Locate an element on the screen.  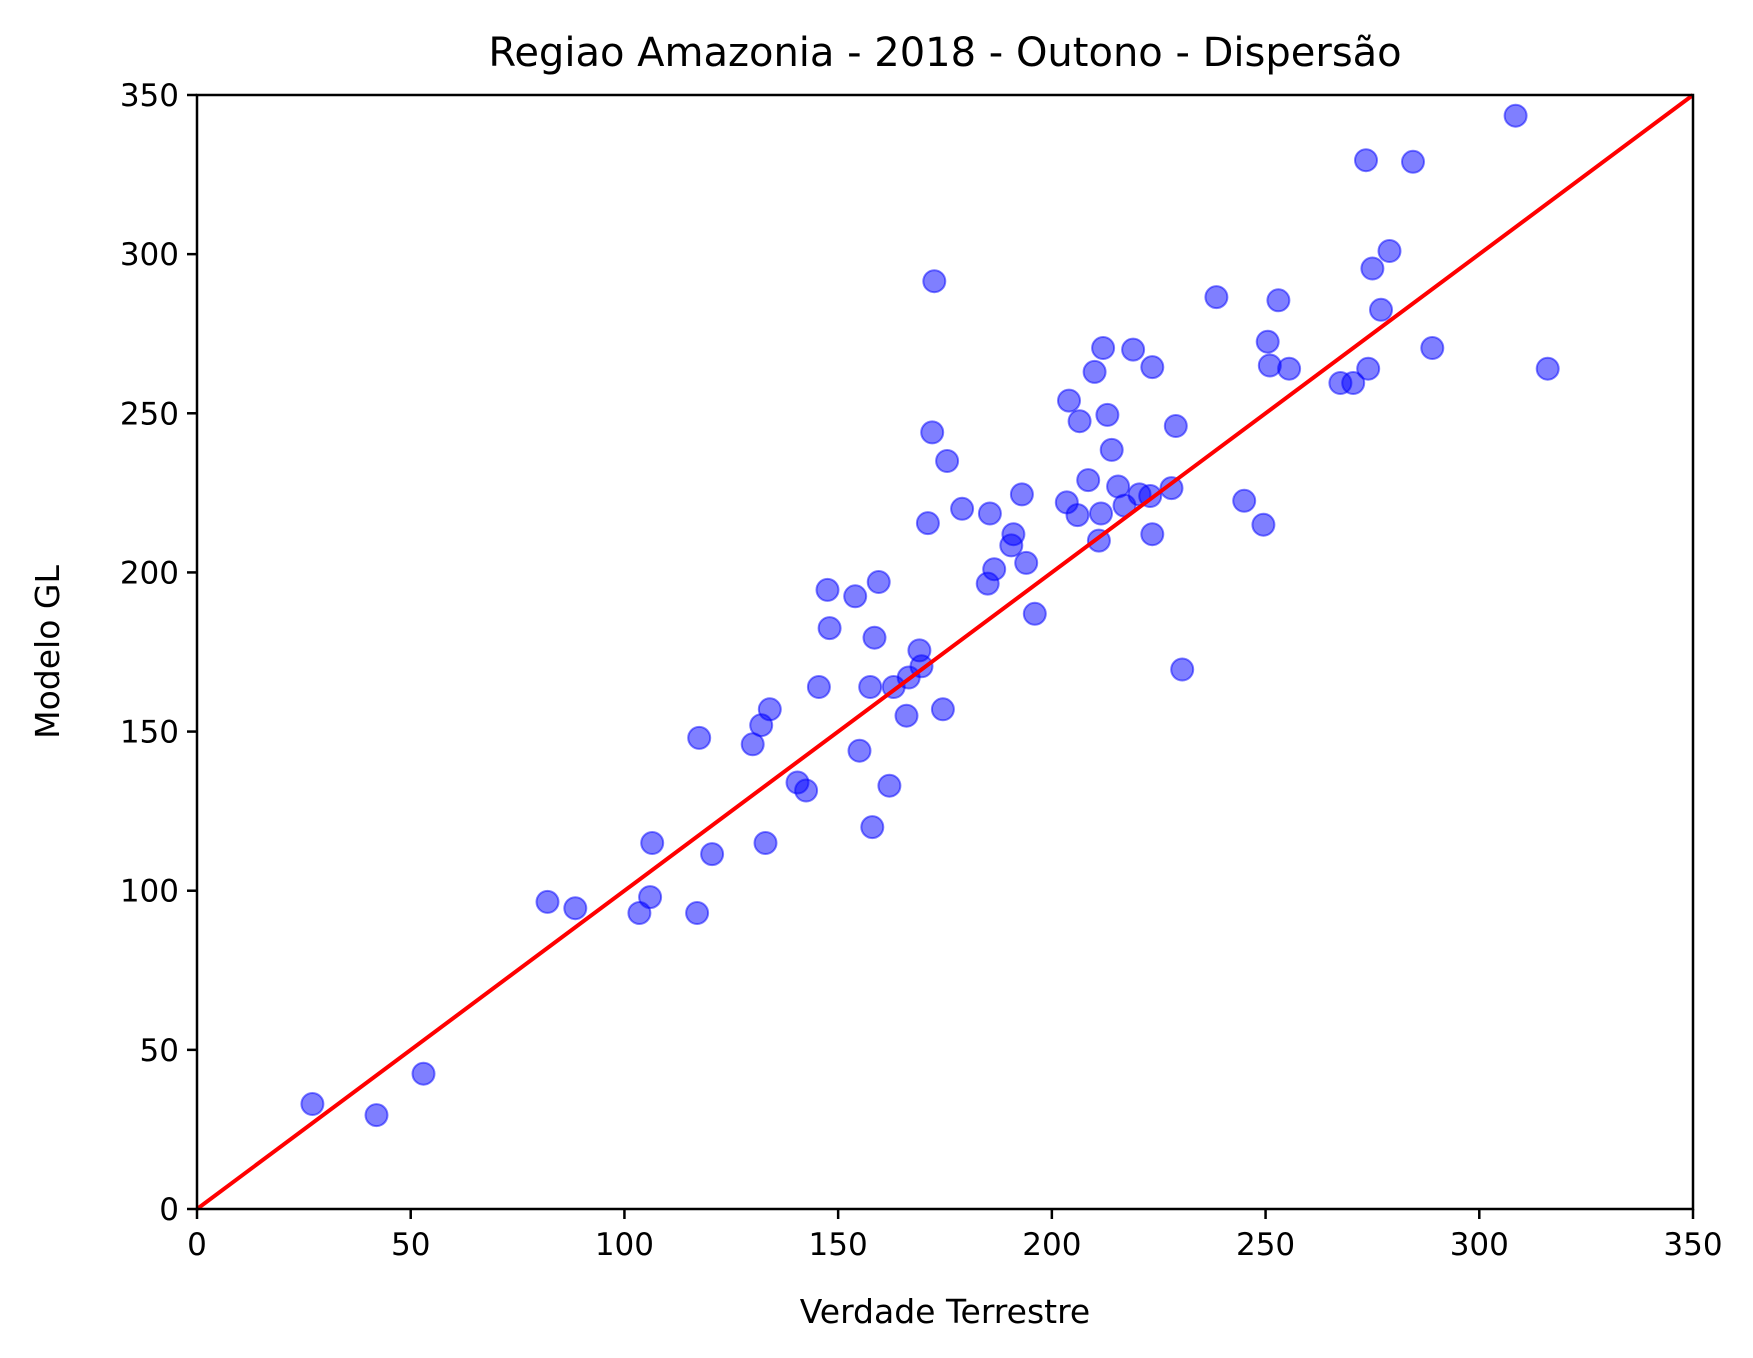
y-tick-label: 100 is located at coordinates (149, 892).